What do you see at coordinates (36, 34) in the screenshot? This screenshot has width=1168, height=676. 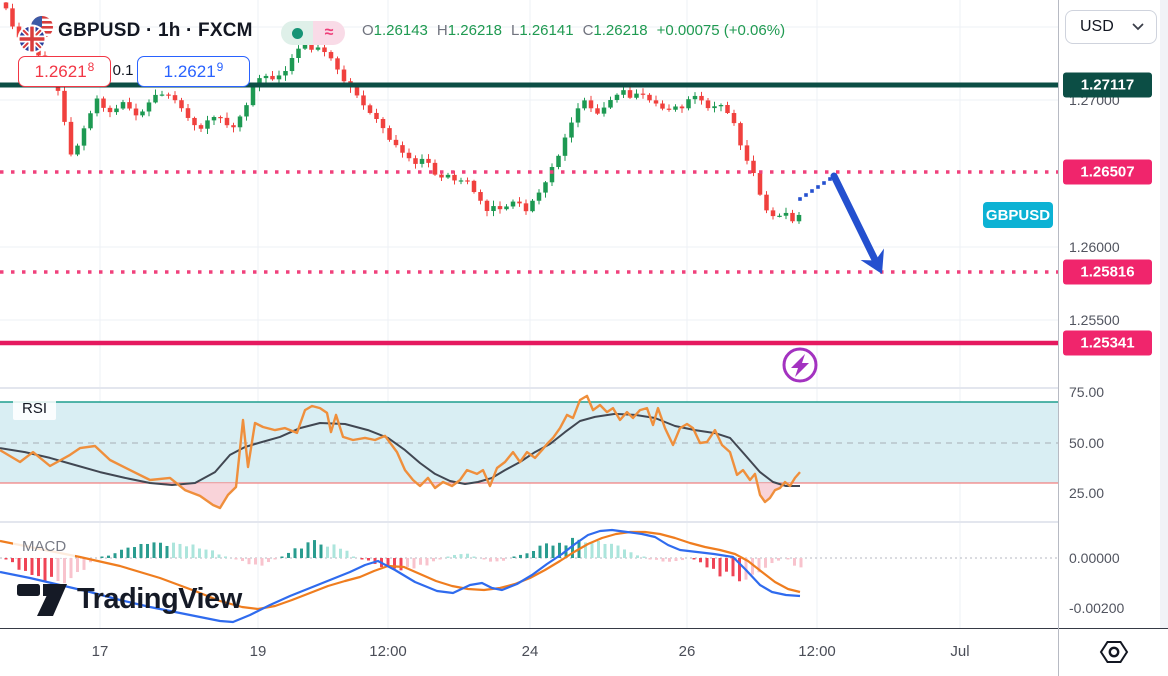 I see `symbol-pair-flag-icon` at bounding box center [36, 34].